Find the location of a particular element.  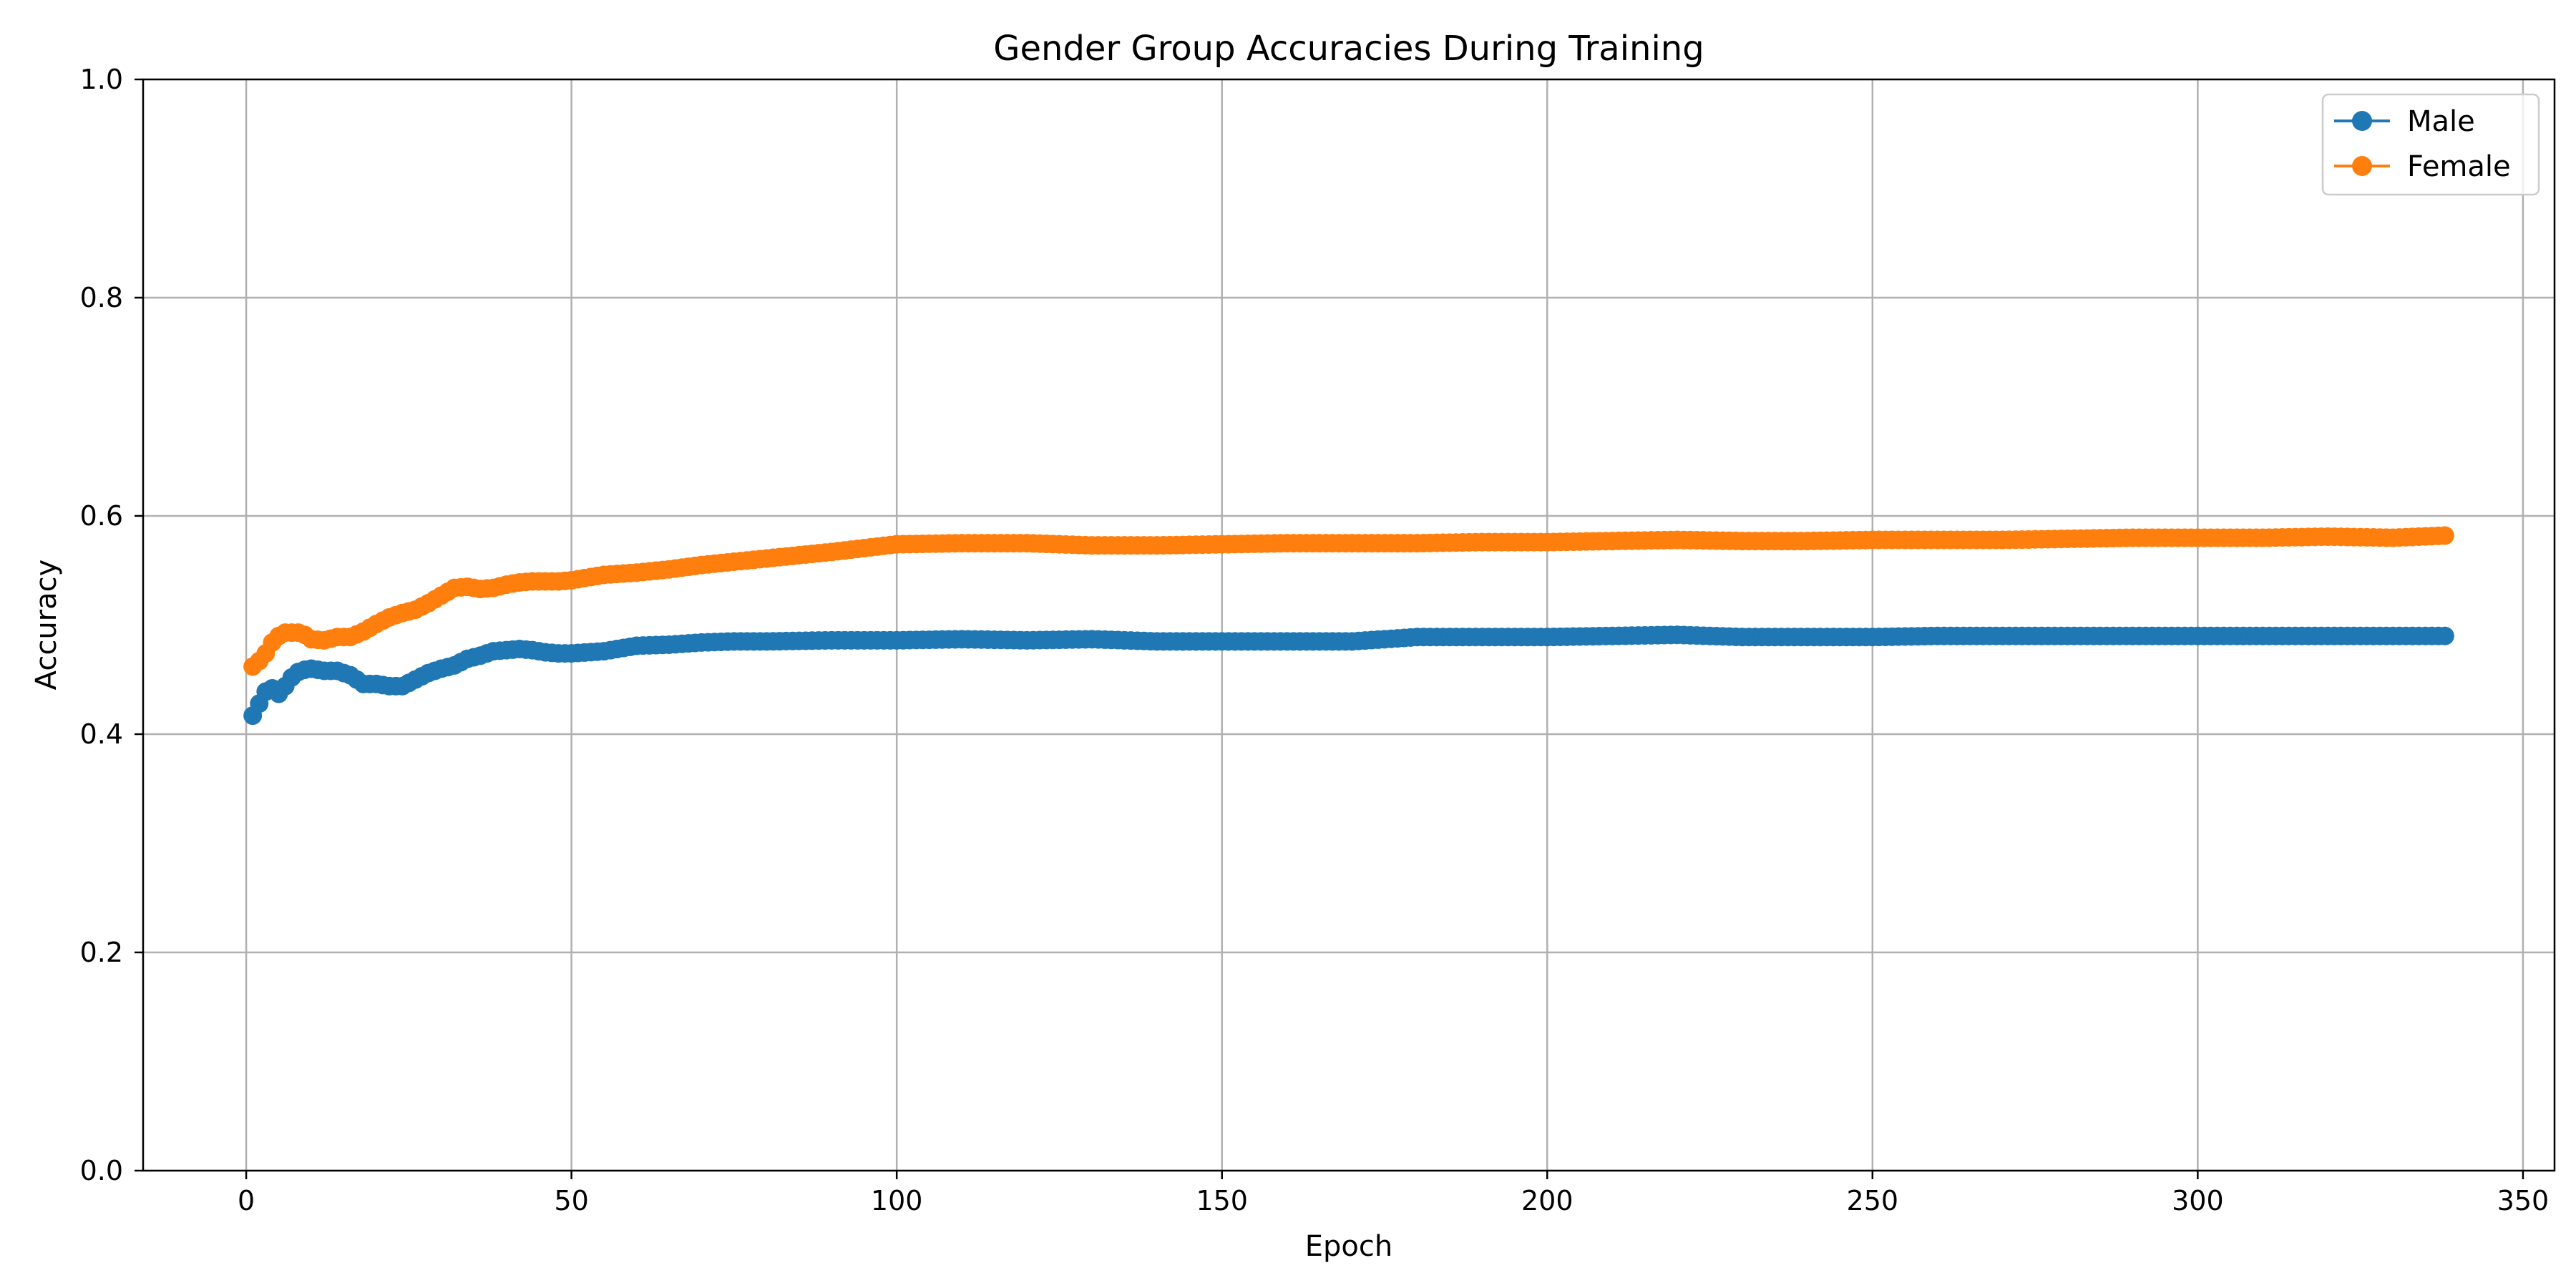

x-tick-label: 250 is located at coordinates (1873, 1200).